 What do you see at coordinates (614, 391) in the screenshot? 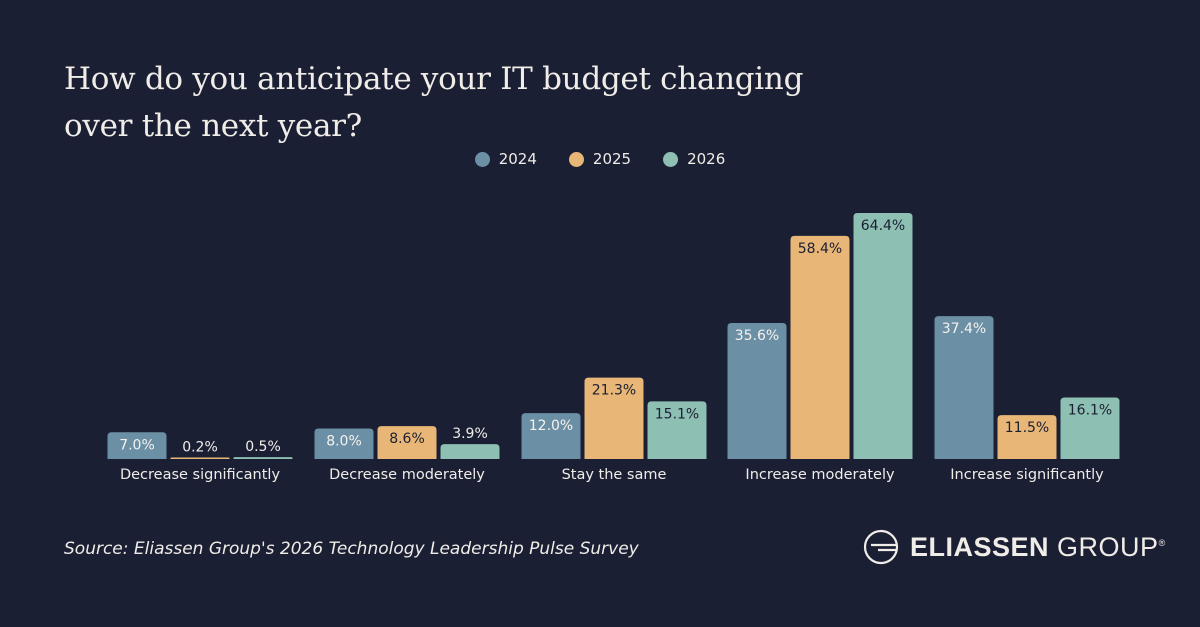
I see `data-label: 21.3%` at bounding box center [614, 391].